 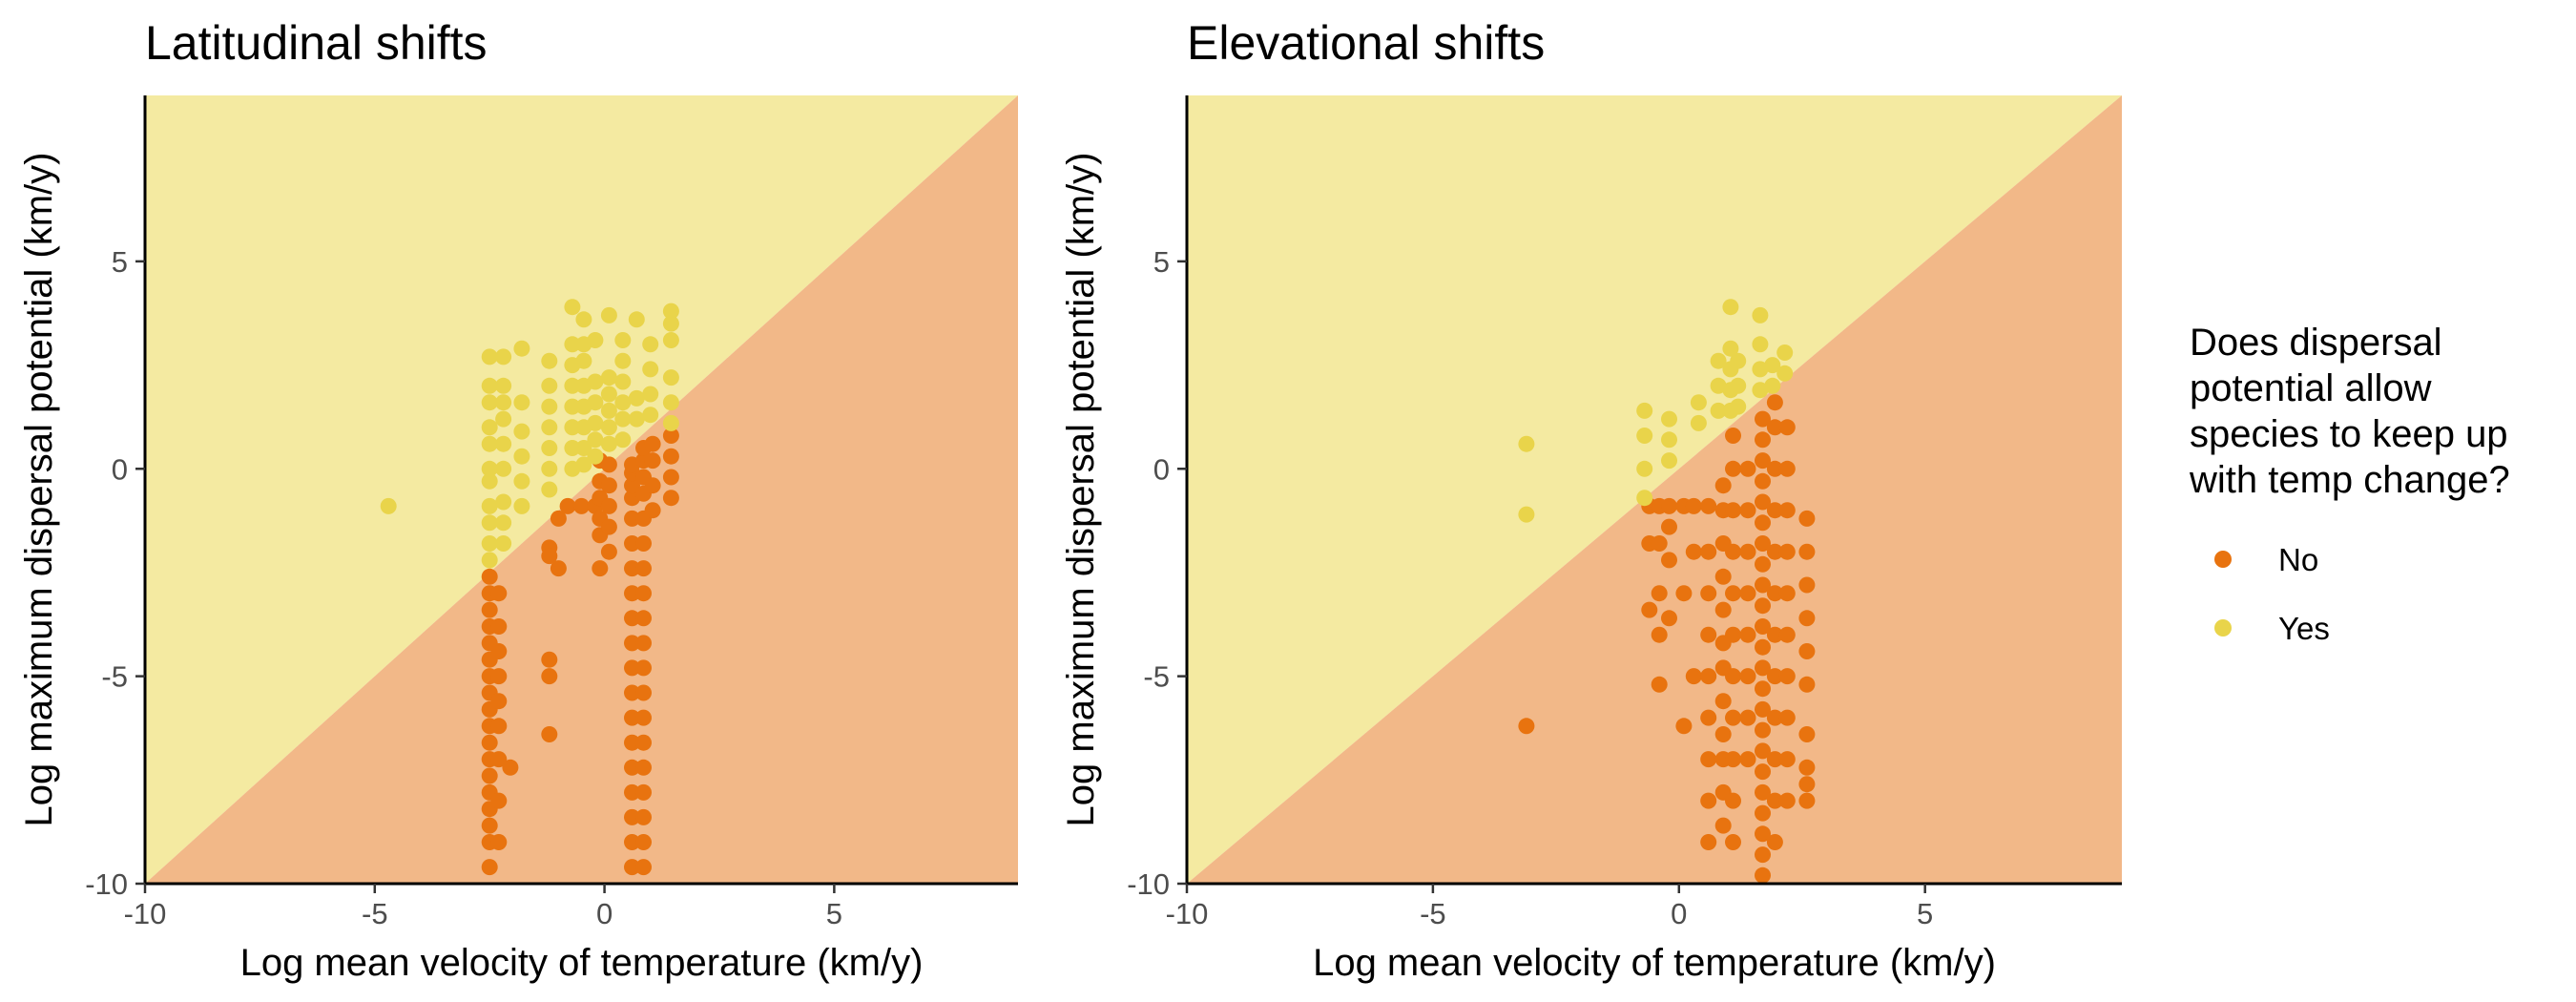 What do you see at coordinates (2349, 480) in the screenshot?
I see `legend-title-line: with temp change?` at bounding box center [2349, 480].